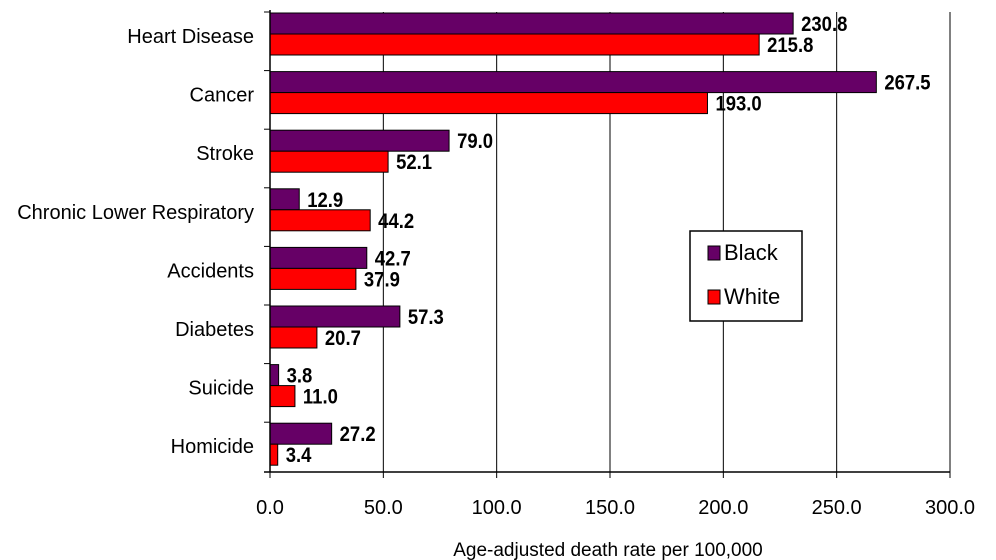 This screenshot has height=560, width=996. Describe the element at coordinates (907, 83) in the screenshot. I see `value-label: 267.5` at that location.